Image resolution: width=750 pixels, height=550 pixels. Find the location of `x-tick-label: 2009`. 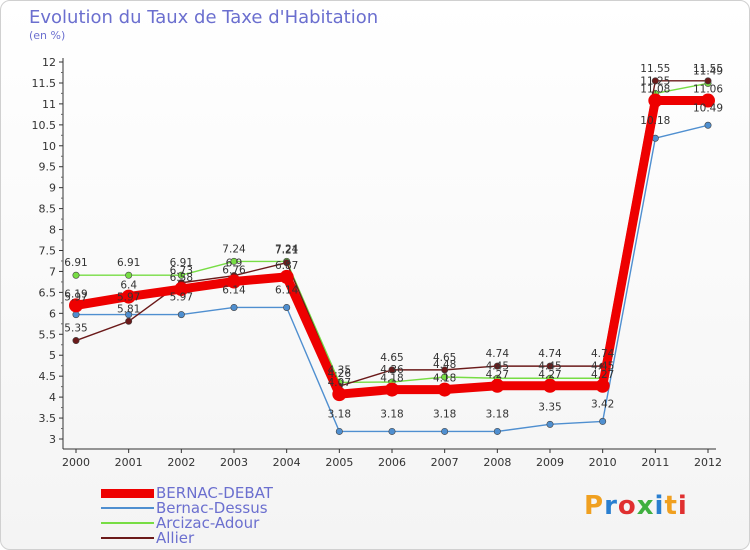

x-tick-label: 2009 is located at coordinates (550, 462).